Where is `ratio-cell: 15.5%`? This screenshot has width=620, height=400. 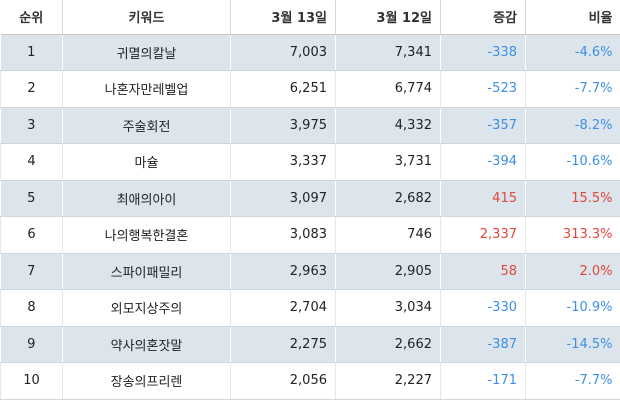 ratio-cell: 15.5% is located at coordinates (572, 198).